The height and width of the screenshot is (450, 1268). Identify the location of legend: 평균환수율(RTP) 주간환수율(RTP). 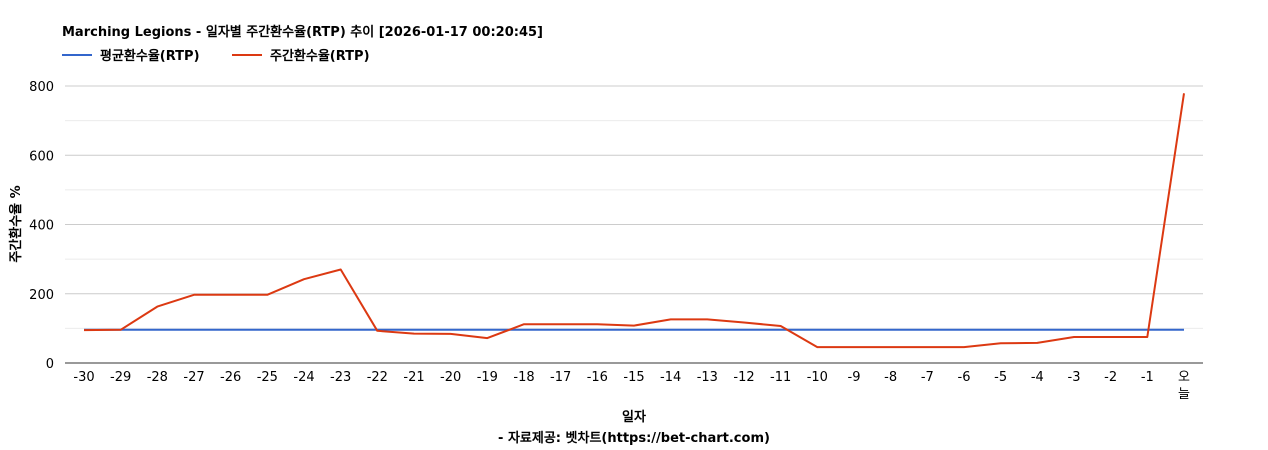
(216, 56).